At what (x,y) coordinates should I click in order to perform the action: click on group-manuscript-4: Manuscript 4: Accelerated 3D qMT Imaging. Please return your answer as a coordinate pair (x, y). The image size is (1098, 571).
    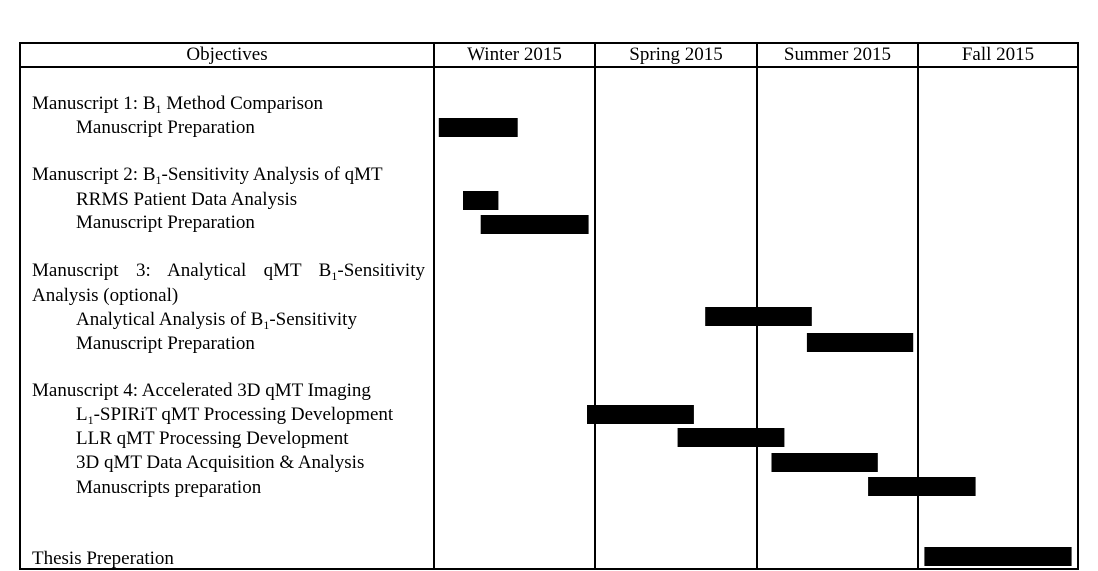
    Looking at the image, I should click on (201, 390).